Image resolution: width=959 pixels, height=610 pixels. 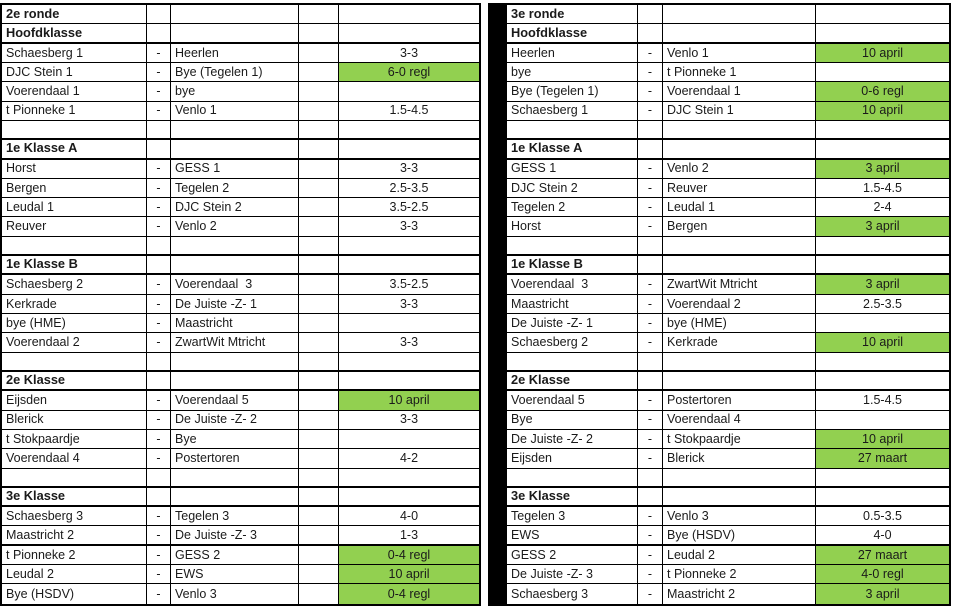 What do you see at coordinates (739, 516) in the screenshot?
I see `cell-away-team: Venlo 3` at bounding box center [739, 516].